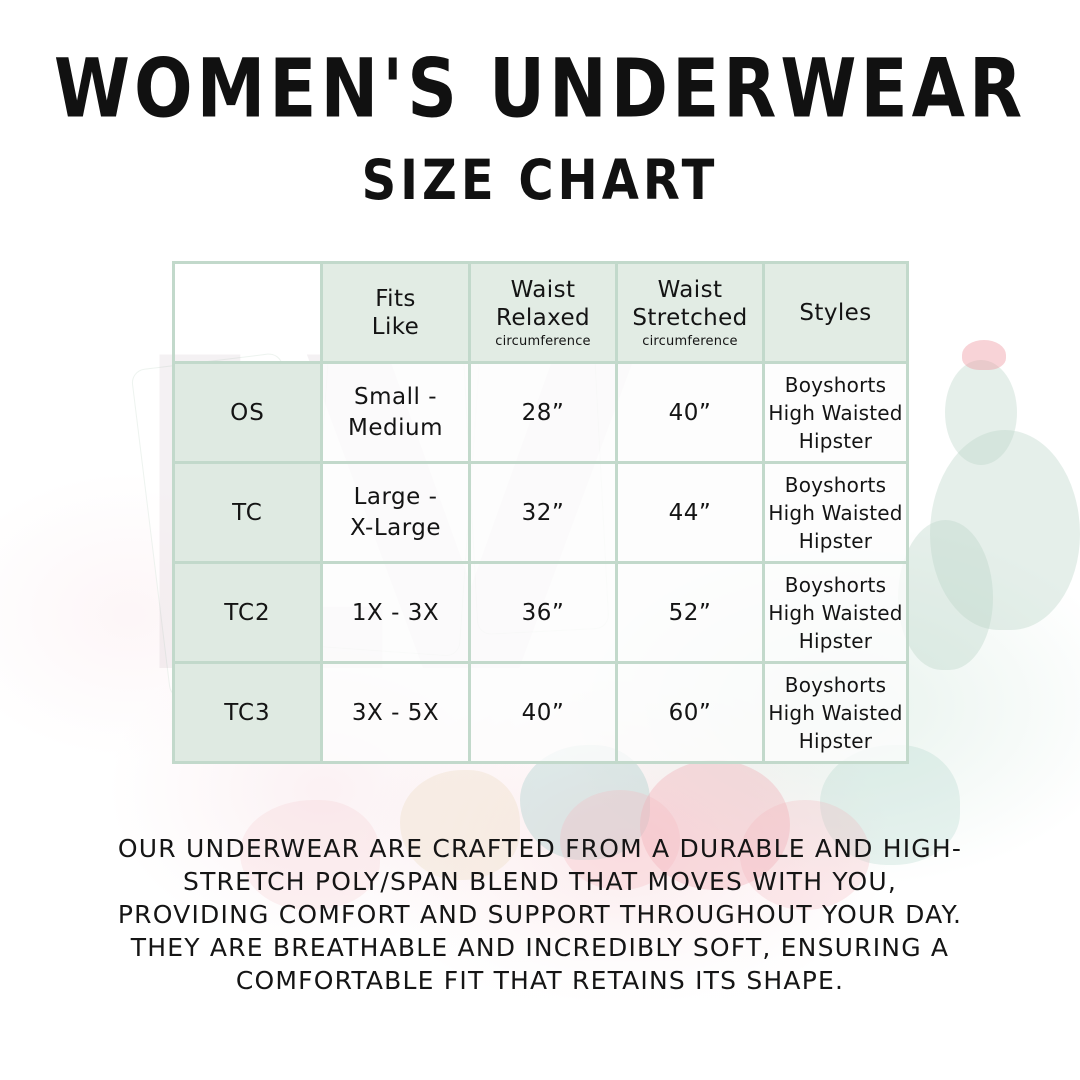 This screenshot has width=1080, height=1080. What do you see at coordinates (945, 595) in the screenshot?
I see `cactus-side-pad-icon` at bounding box center [945, 595].